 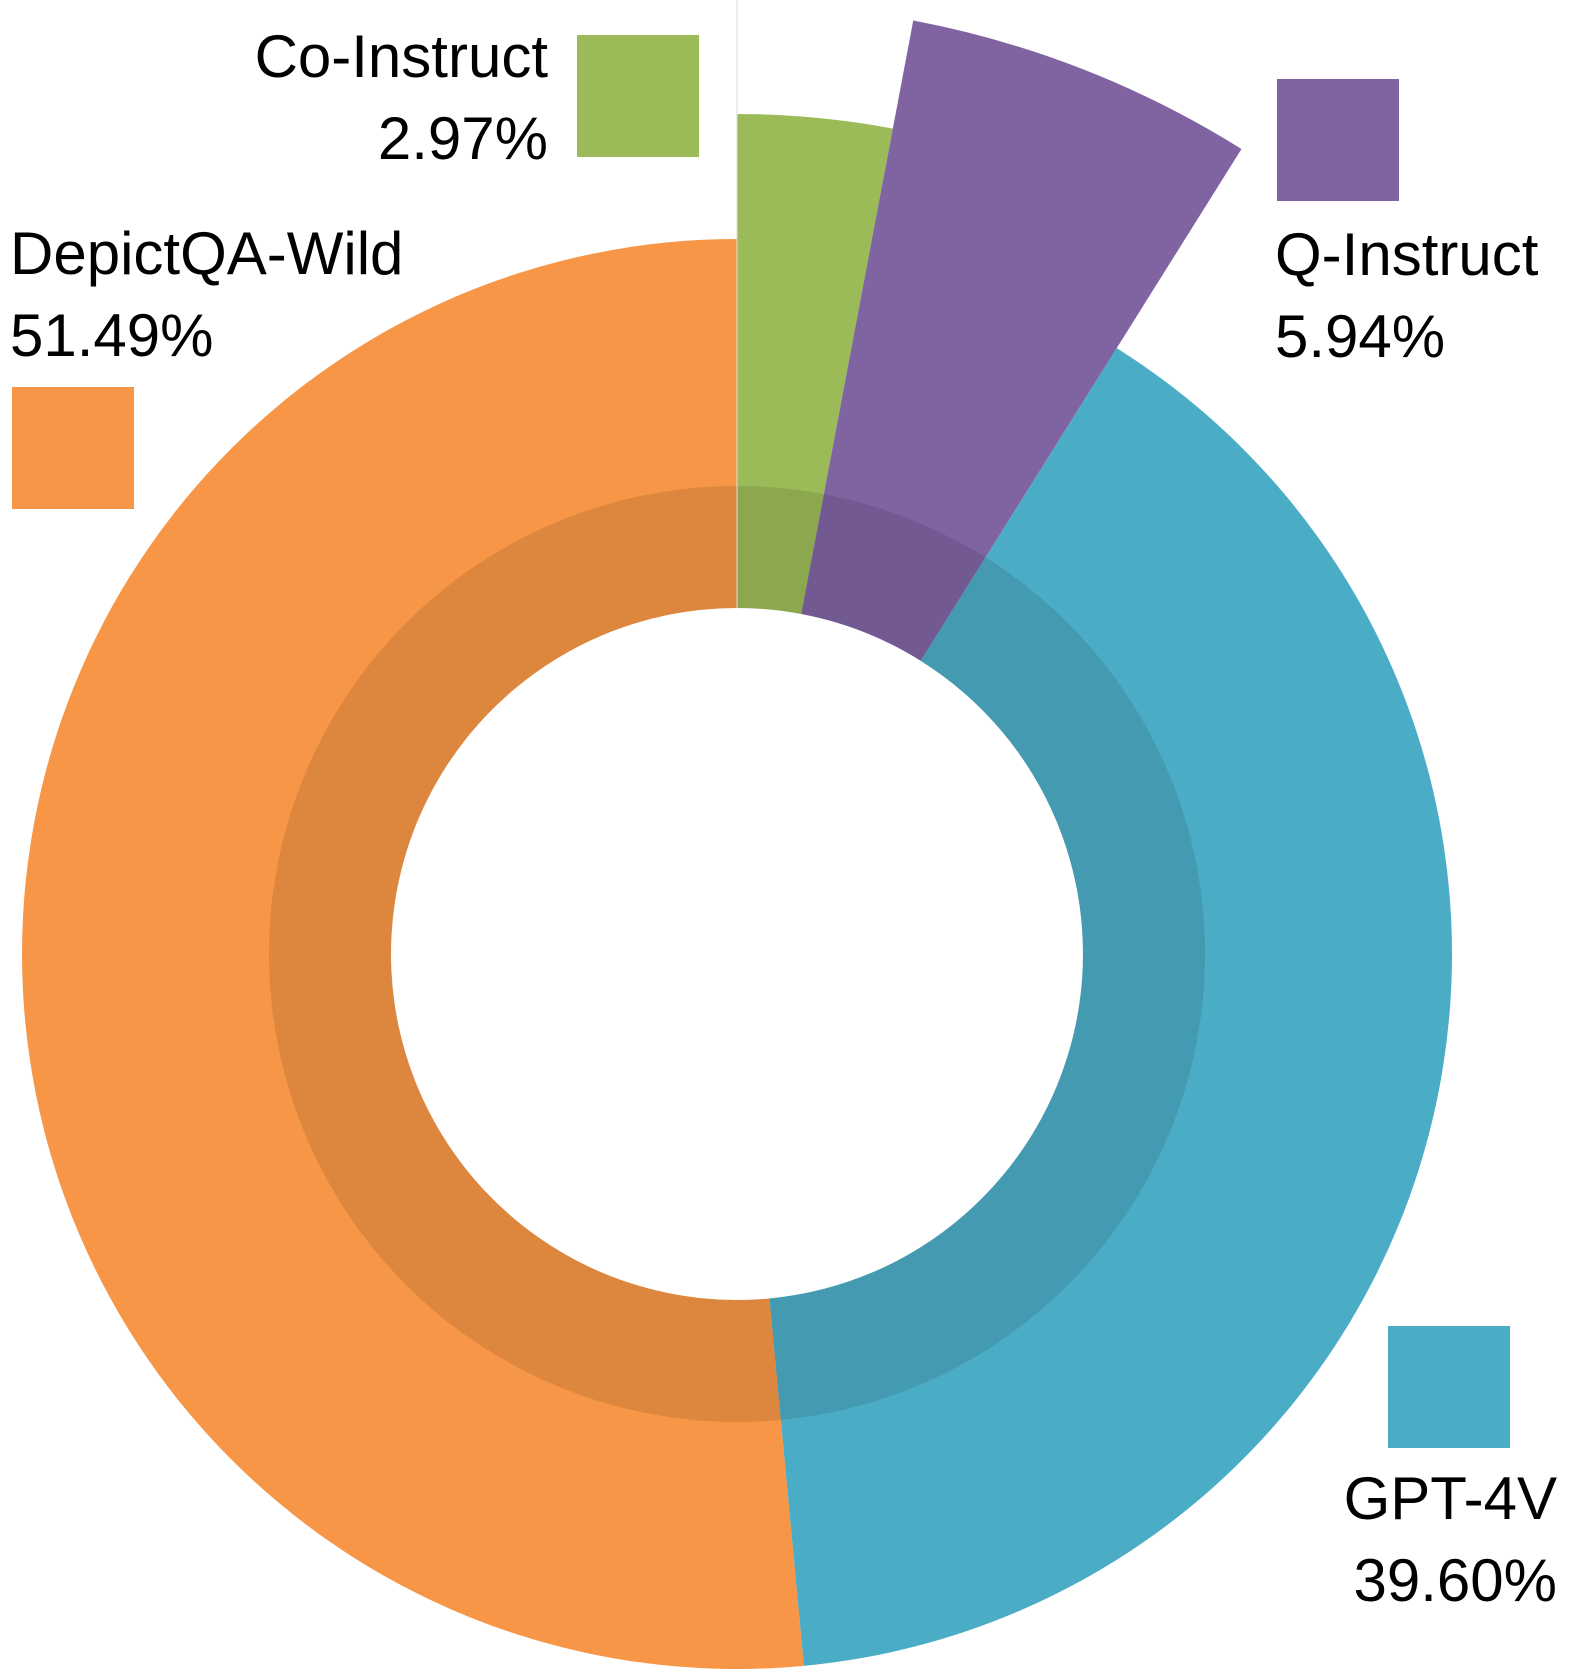 What do you see at coordinates (463, 138) in the screenshot?
I see `legend-value-co-instruct: 2.97%` at bounding box center [463, 138].